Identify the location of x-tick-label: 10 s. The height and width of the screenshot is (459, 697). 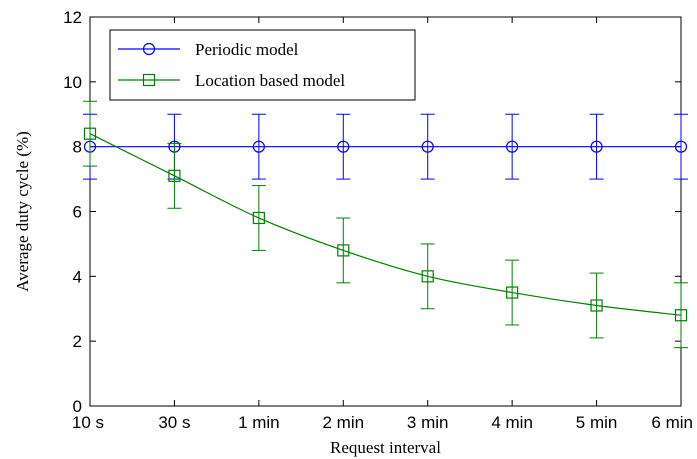
(88, 422).